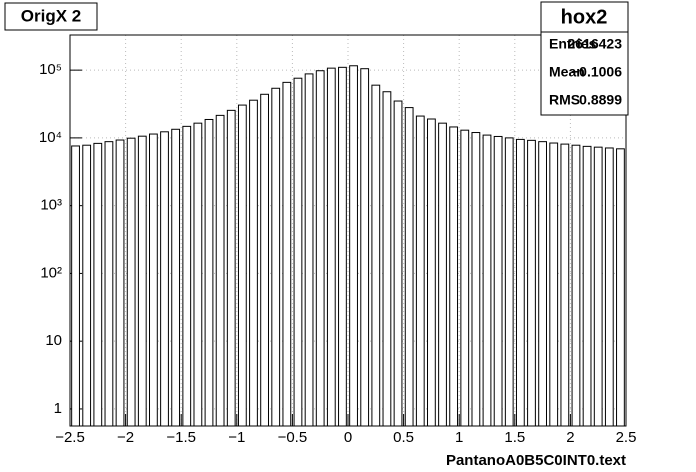 Image resolution: width=696 pixels, height=472 pixels. Describe the element at coordinates (58, 408) in the screenshot. I see `y-tick-label: 1` at that location.